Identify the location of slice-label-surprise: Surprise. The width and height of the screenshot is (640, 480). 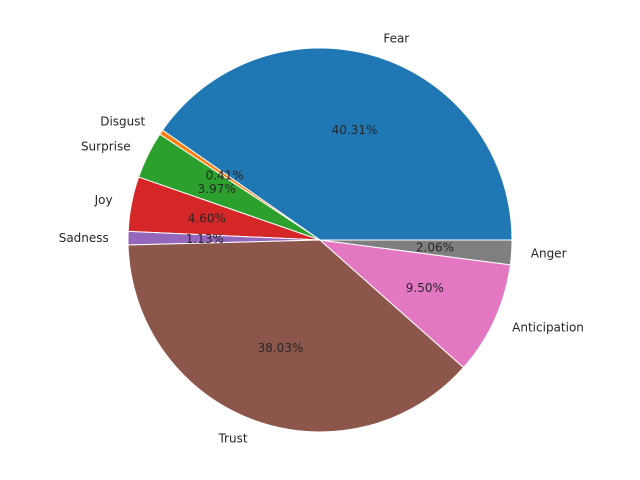
(106, 146).